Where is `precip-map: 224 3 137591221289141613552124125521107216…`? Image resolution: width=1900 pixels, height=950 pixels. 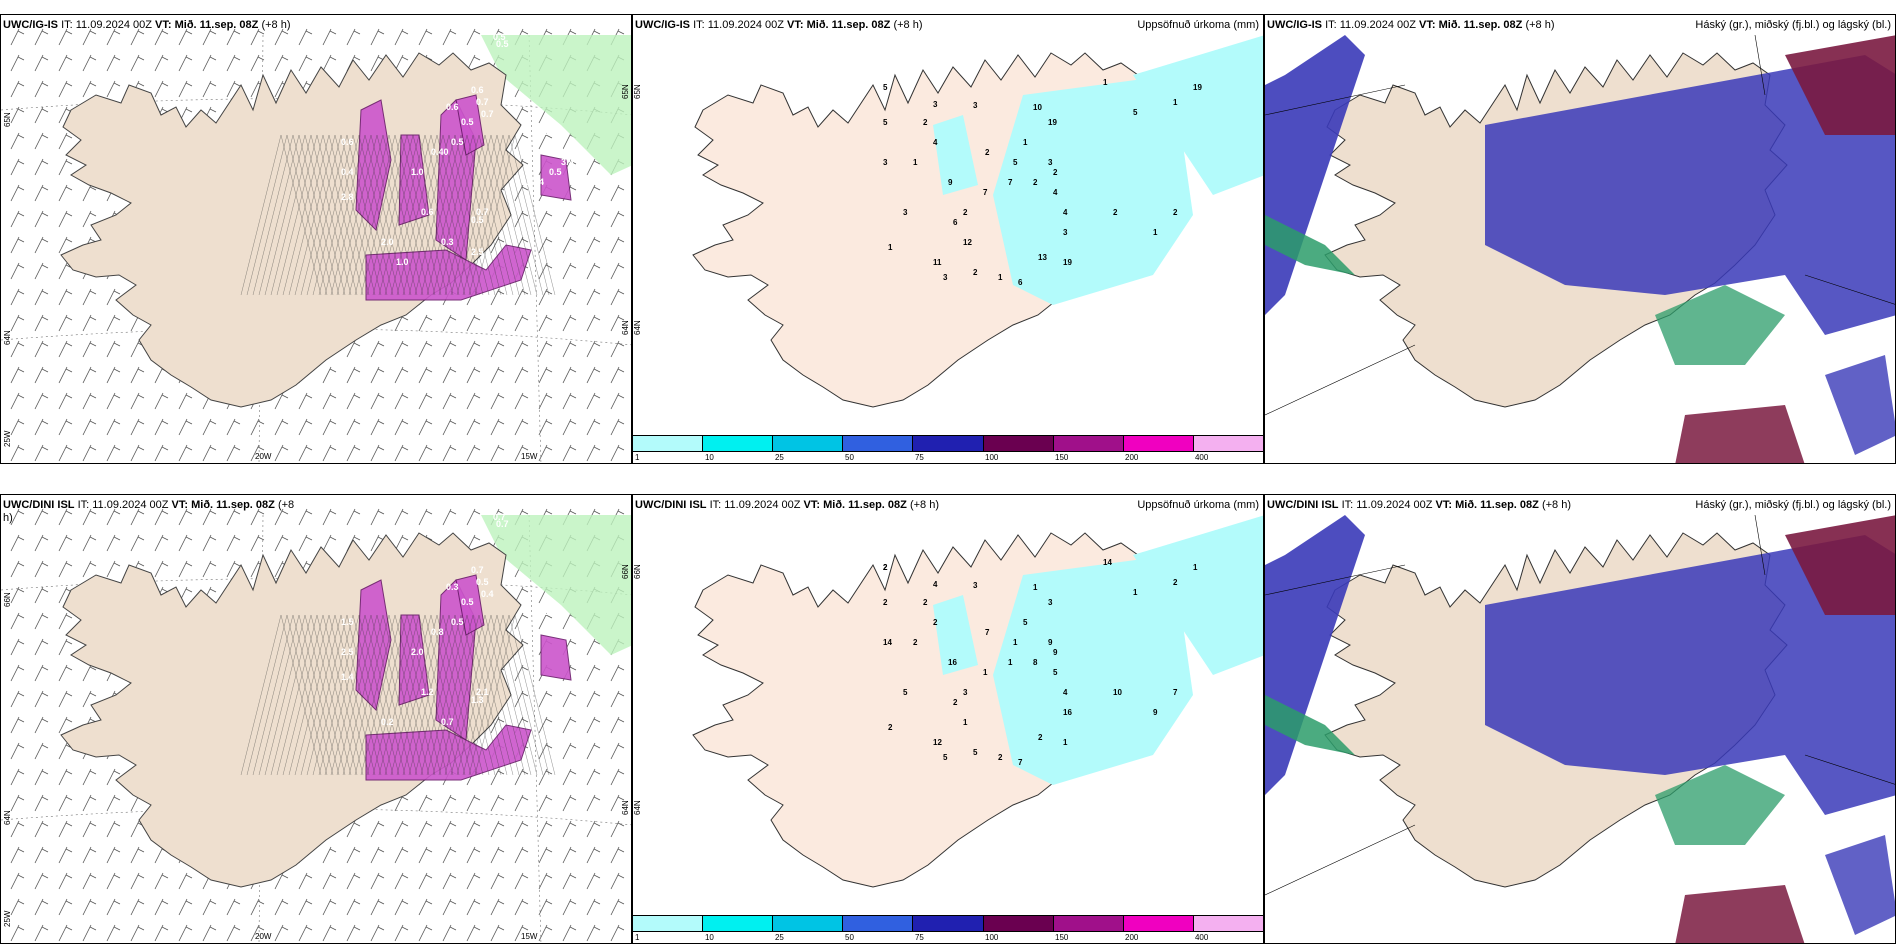 precip-map: 224 3 137591221289141613552124125521107216… is located at coordinates (977, 701).